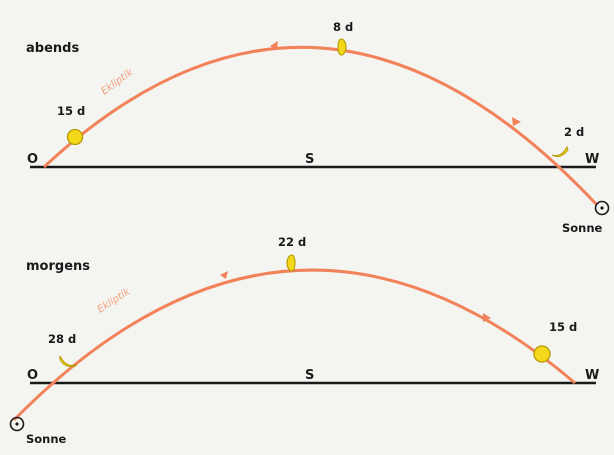 The height and width of the screenshot is (455, 614). Describe the element at coordinates (592, 159) in the screenshot. I see `evening-west-label: W` at that location.